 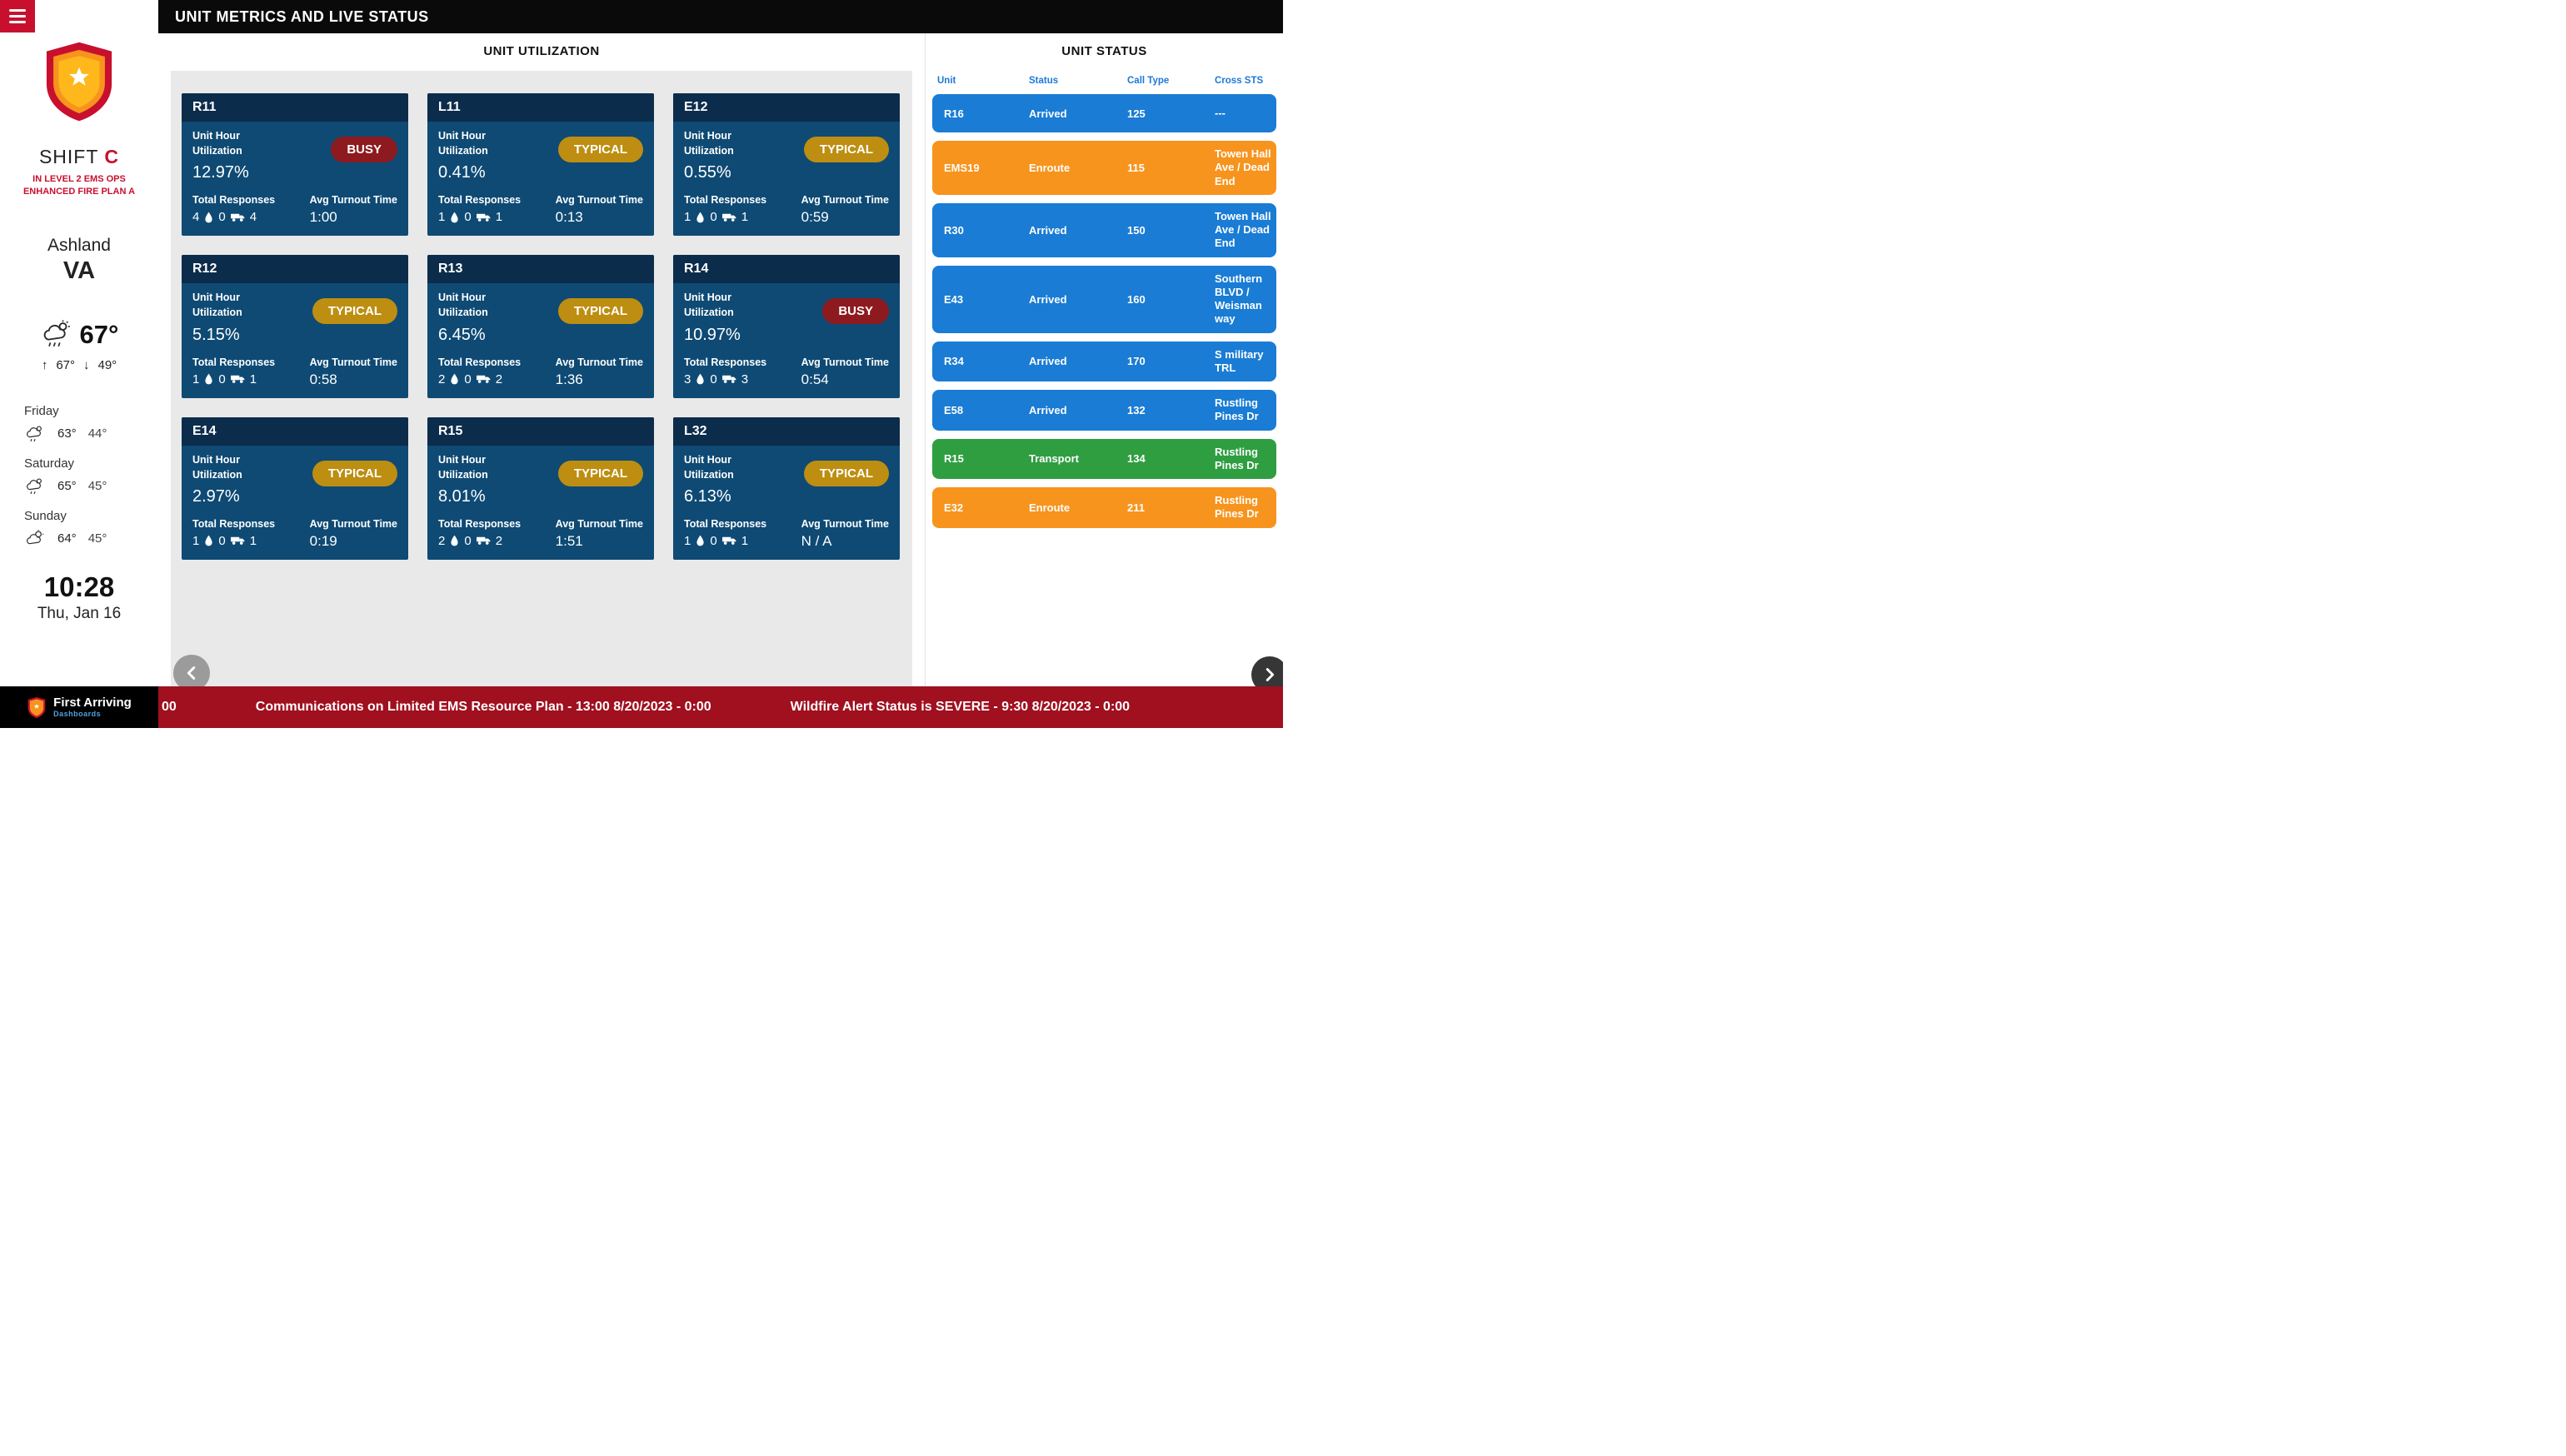 What do you see at coordinates (17, 16) in the screenshot?
I see `hamburger-menu-icon` at bounding box center [17, 16].